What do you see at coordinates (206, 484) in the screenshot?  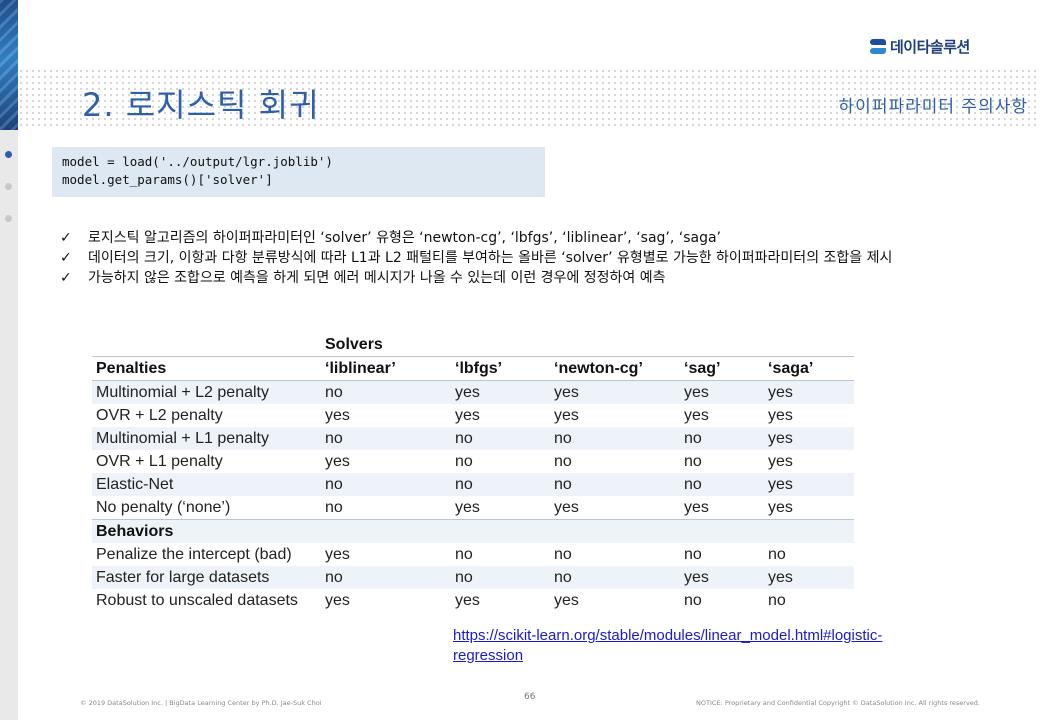 I see `row-label: Elastic-Net` at bounding box center [206, 484].